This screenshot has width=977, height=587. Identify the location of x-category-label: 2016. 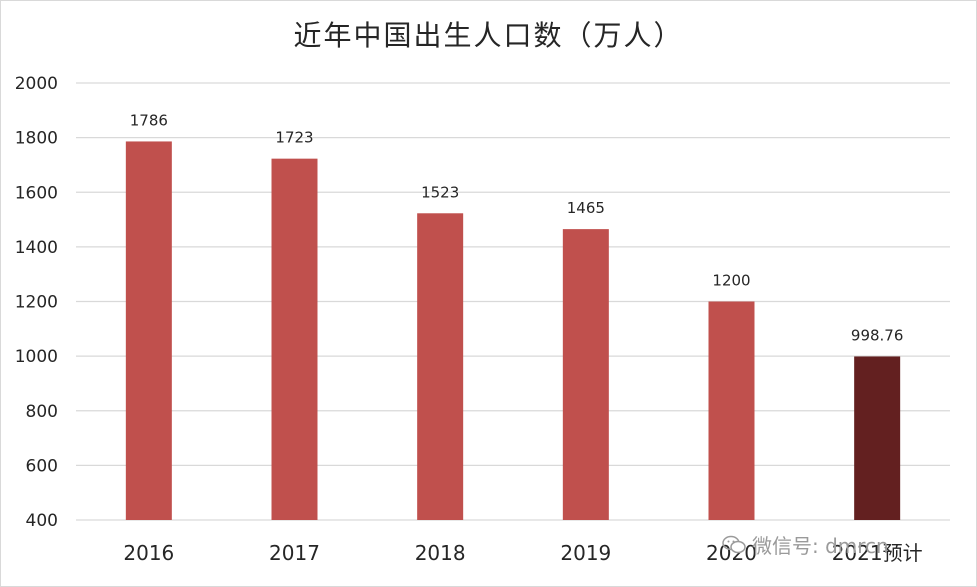
(148, 553).